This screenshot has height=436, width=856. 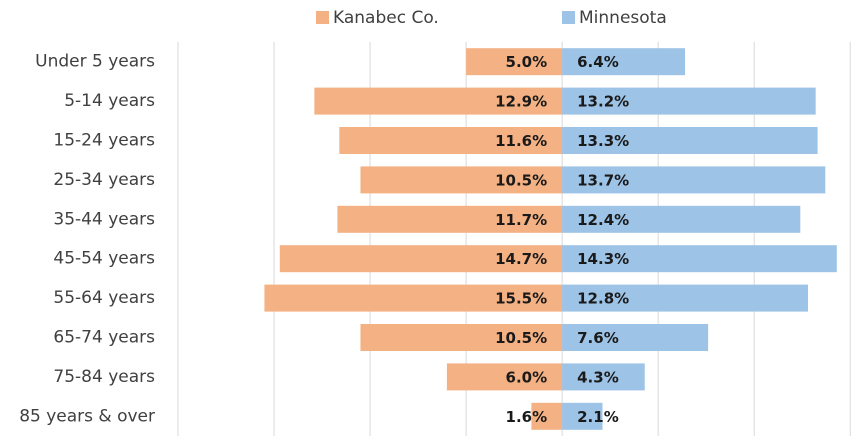 What do you see at coordinates (521, 259) in the screenshot?
I see `value-label: 14.7%` at bounding box center [521, 259].